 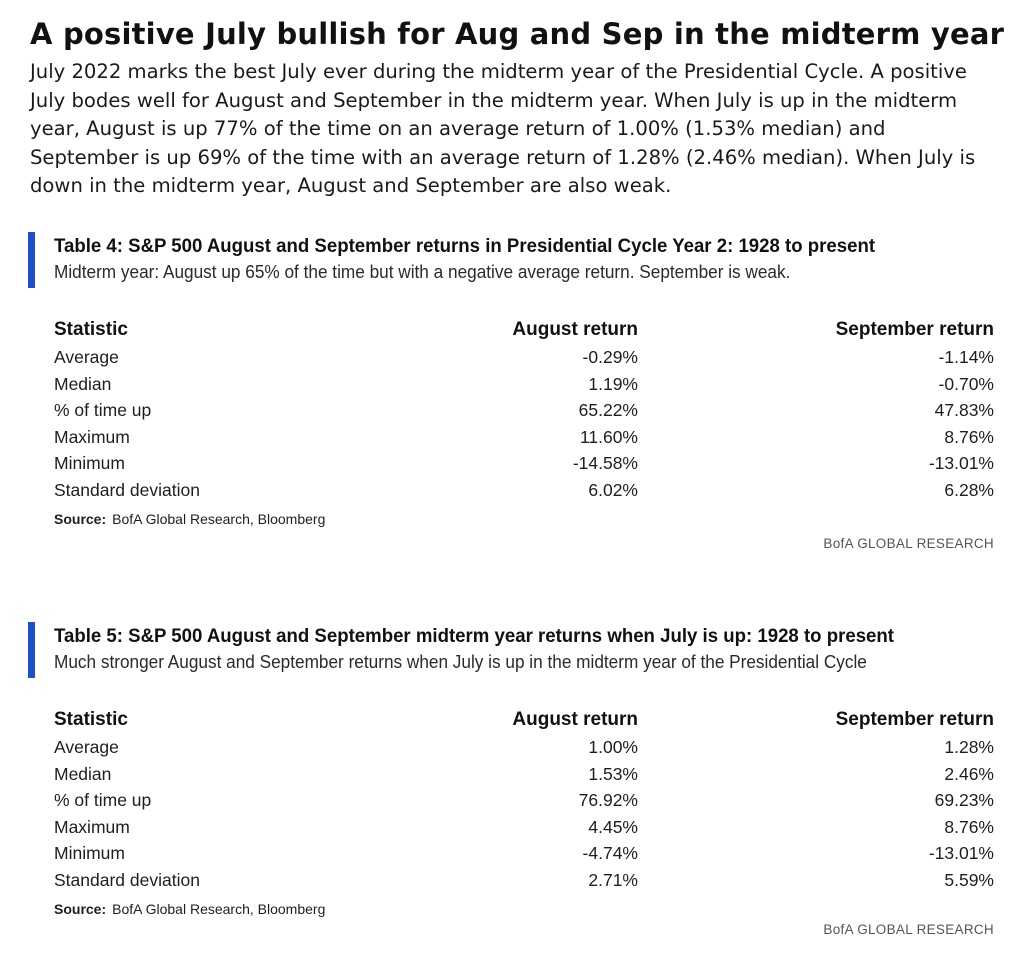 I want to click on august-value: 65.22%, so click(x=608, y=410).